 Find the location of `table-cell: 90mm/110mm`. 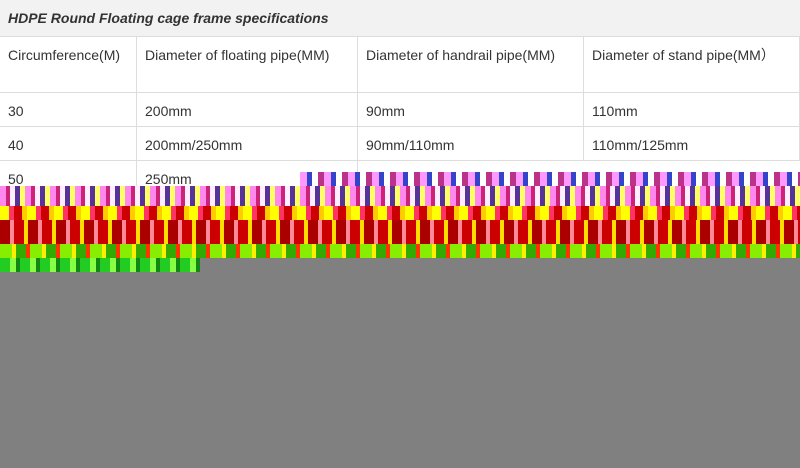

table-cell: 90mm/110mm is located at coordinates (471, 144).